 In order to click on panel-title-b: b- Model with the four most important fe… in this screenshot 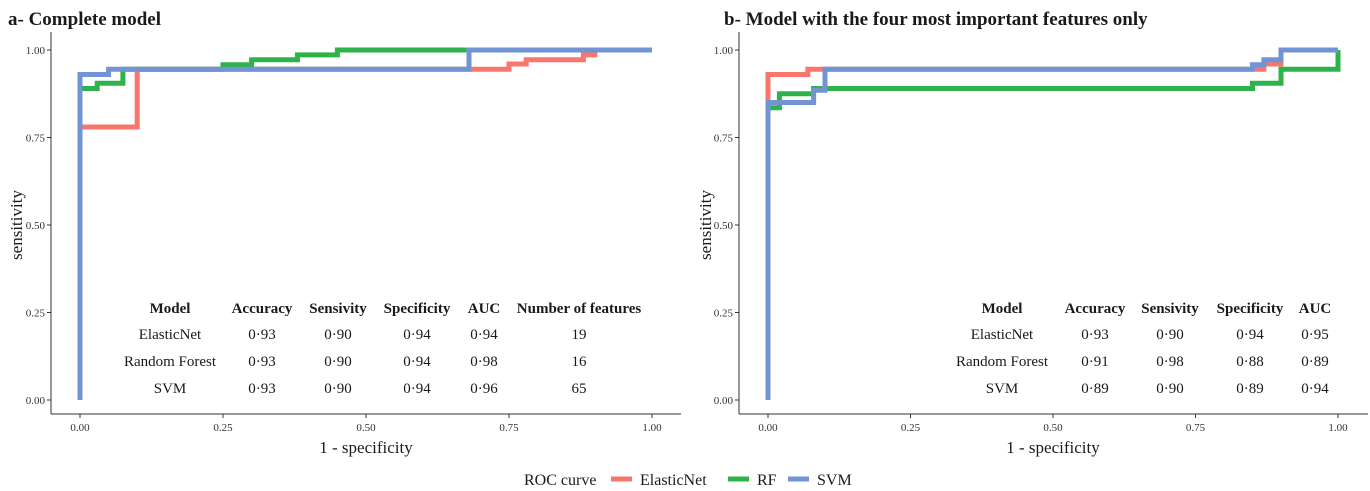, I will do `click(936, 19)`.